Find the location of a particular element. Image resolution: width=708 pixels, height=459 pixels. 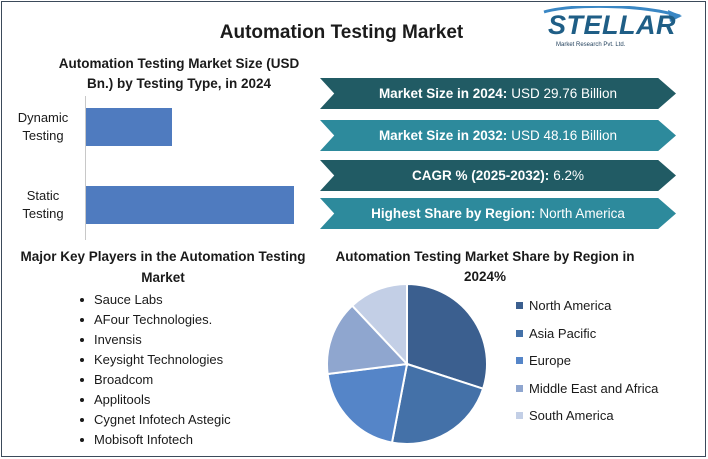

logo-wordmark: STELLAR is located at coordinates (612, 25).